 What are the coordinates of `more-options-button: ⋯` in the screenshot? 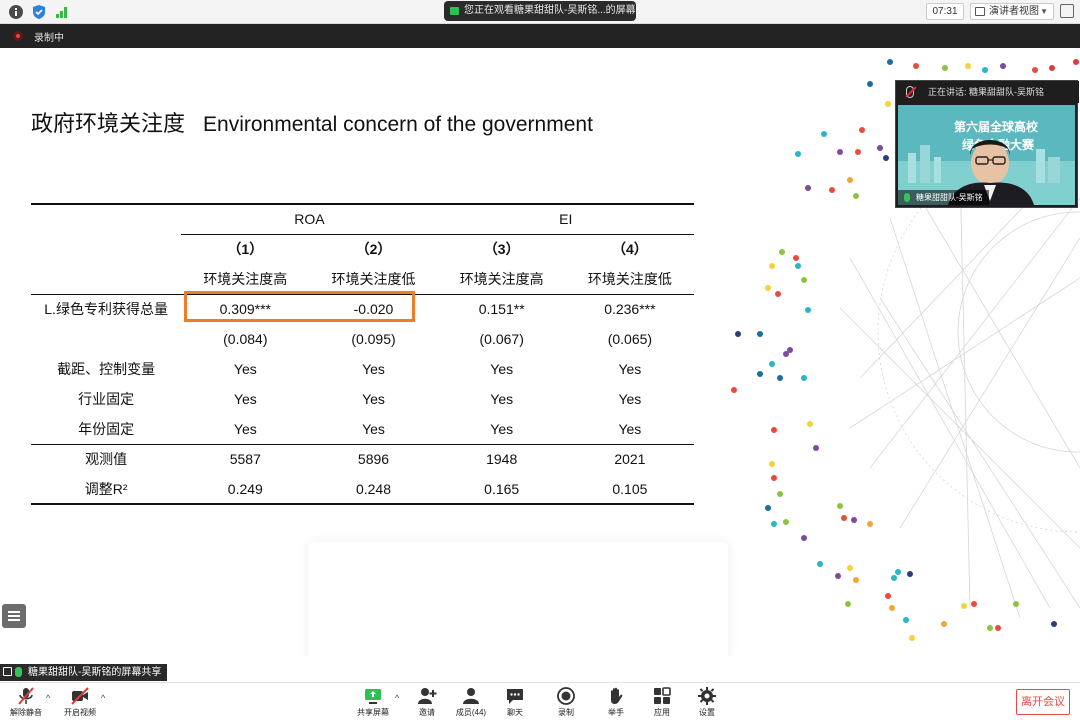 It's located at (625, 10).